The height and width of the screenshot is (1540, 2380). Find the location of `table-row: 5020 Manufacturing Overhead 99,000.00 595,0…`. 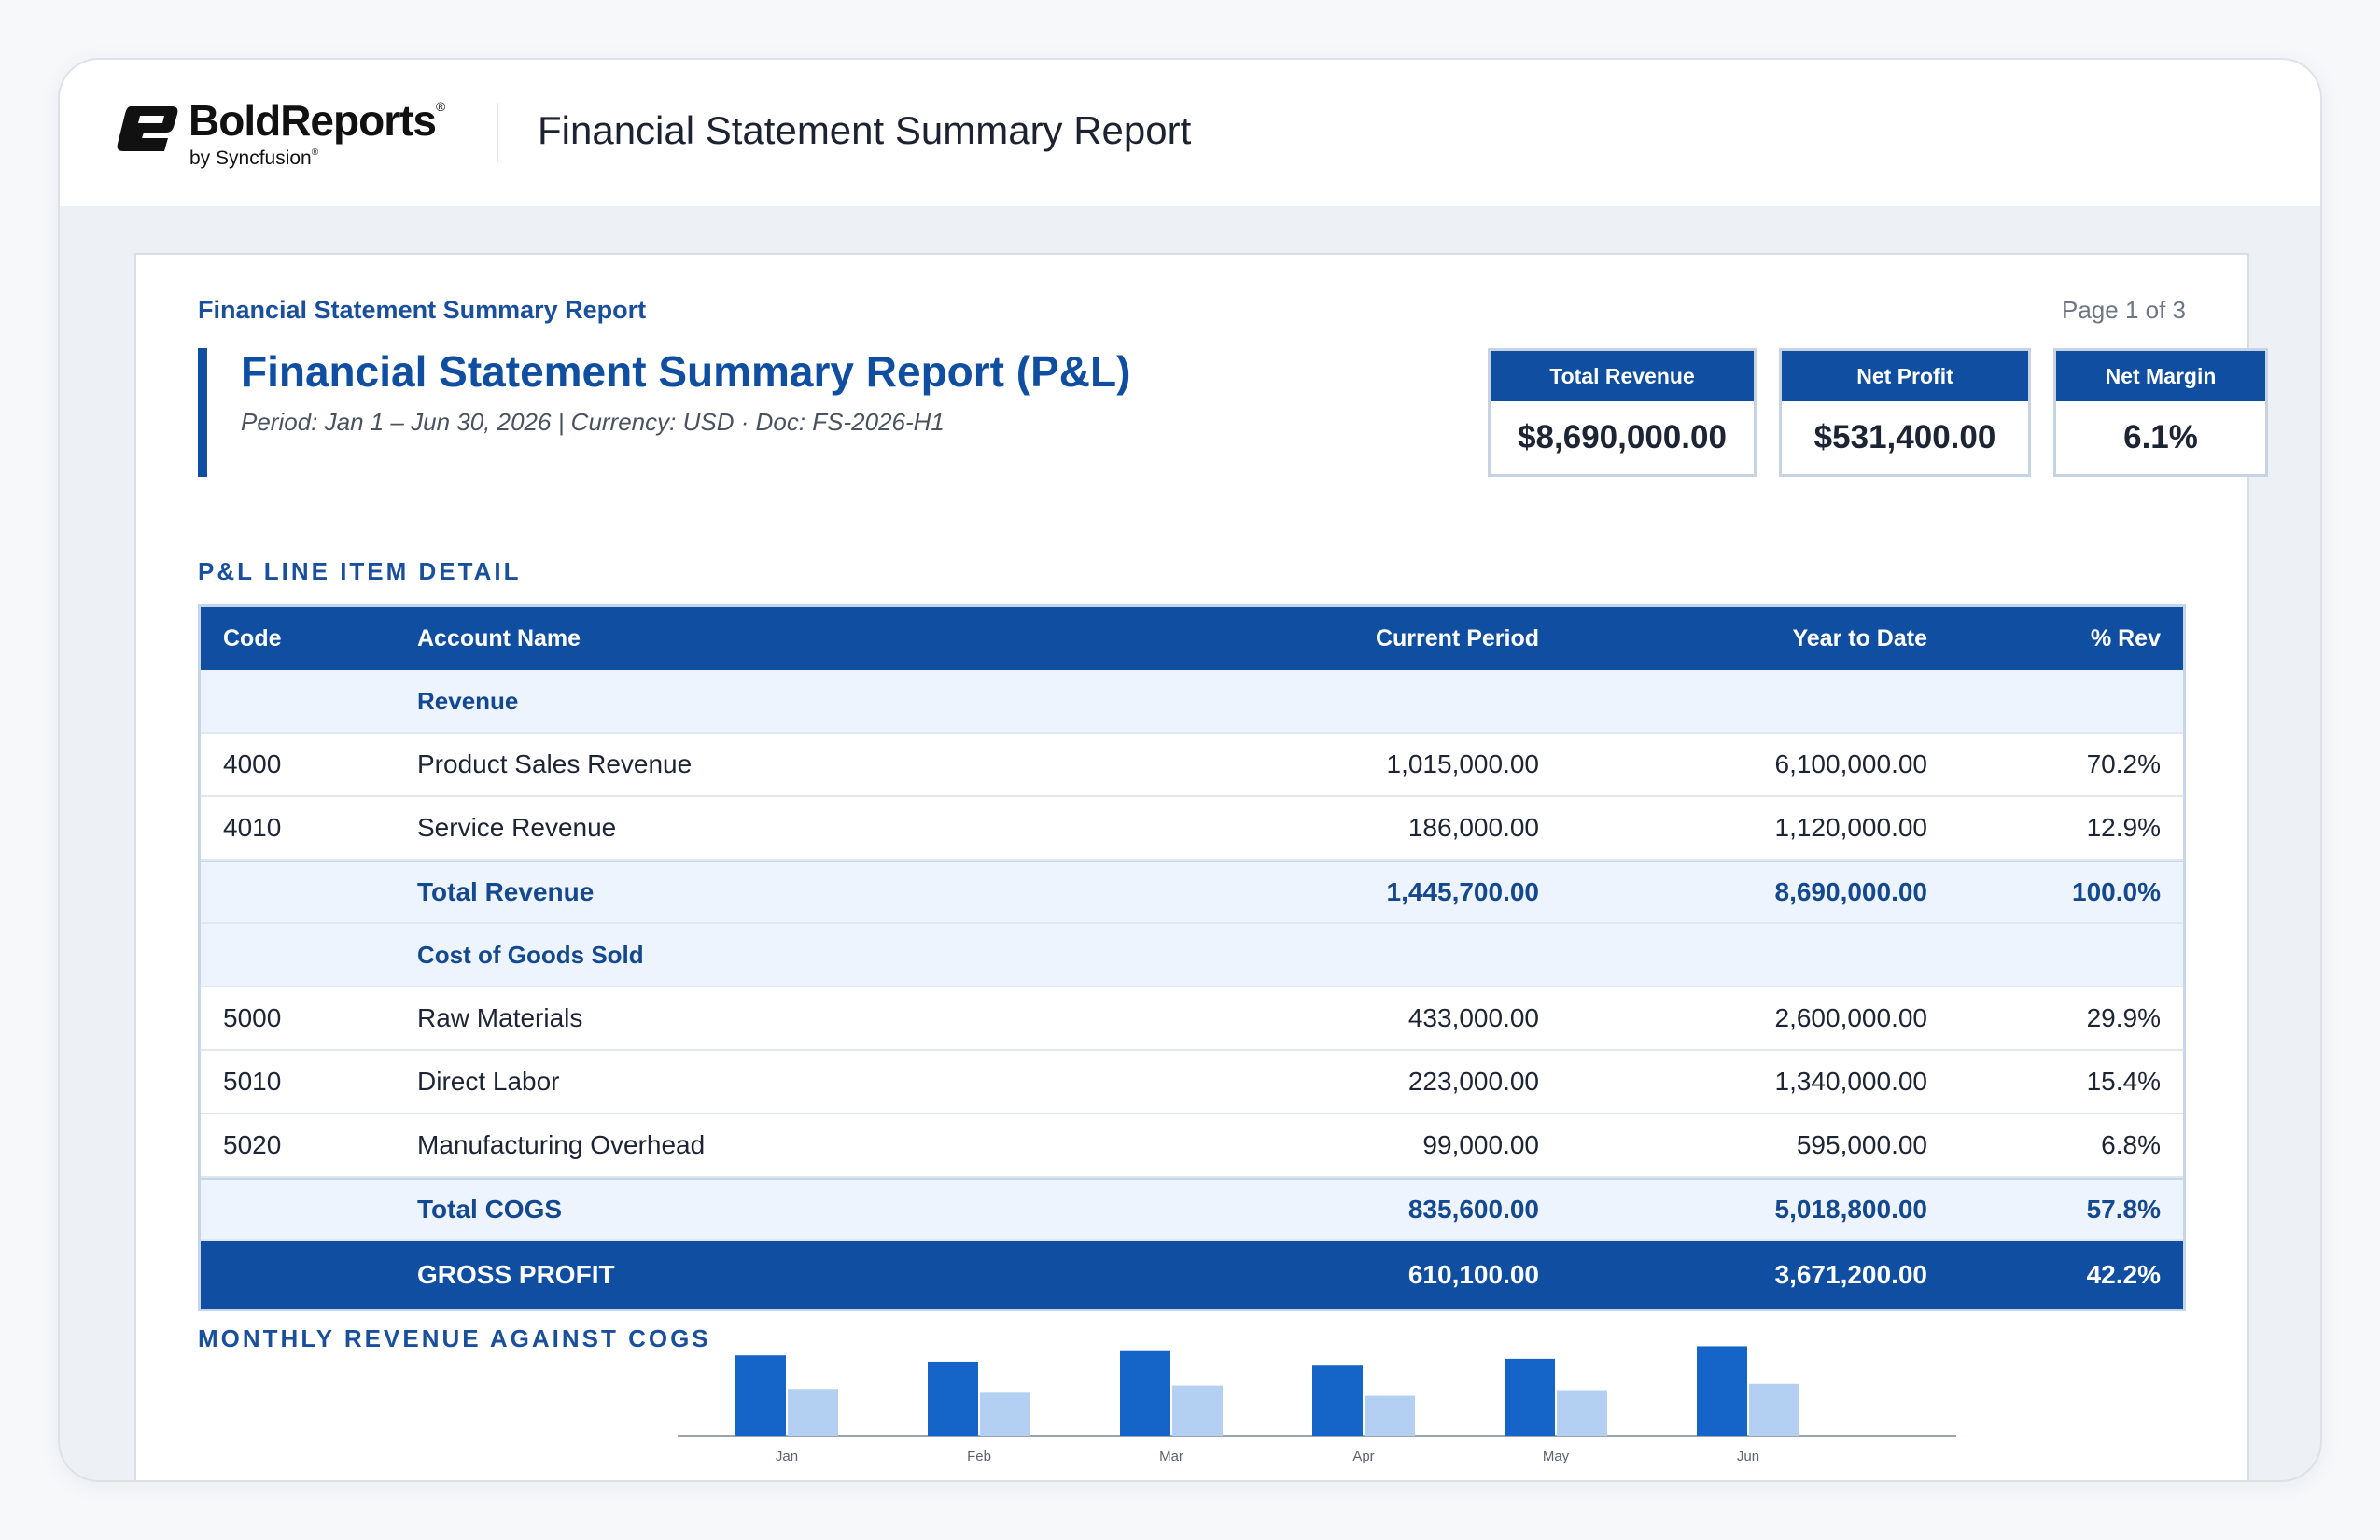

table-row: 5020 Manufacturing Overhead 99,000.00 595,0… is located at coordinates (1192, 1146).